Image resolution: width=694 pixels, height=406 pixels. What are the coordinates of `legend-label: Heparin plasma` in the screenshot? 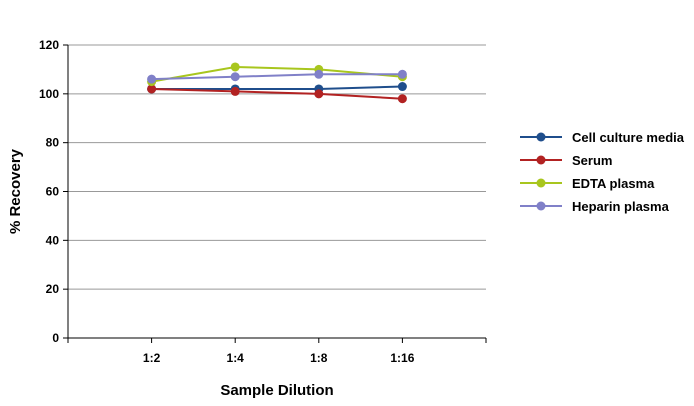 It's located at (621, 206).